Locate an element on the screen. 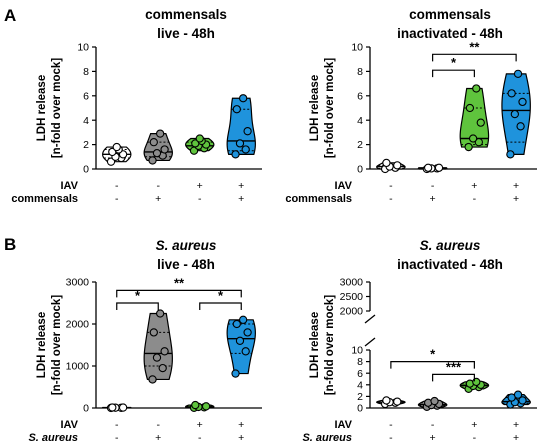 Image resolution: width=550 pixels, height=447 pixels. panel-label-a: A is located at coordinates (10, 15).